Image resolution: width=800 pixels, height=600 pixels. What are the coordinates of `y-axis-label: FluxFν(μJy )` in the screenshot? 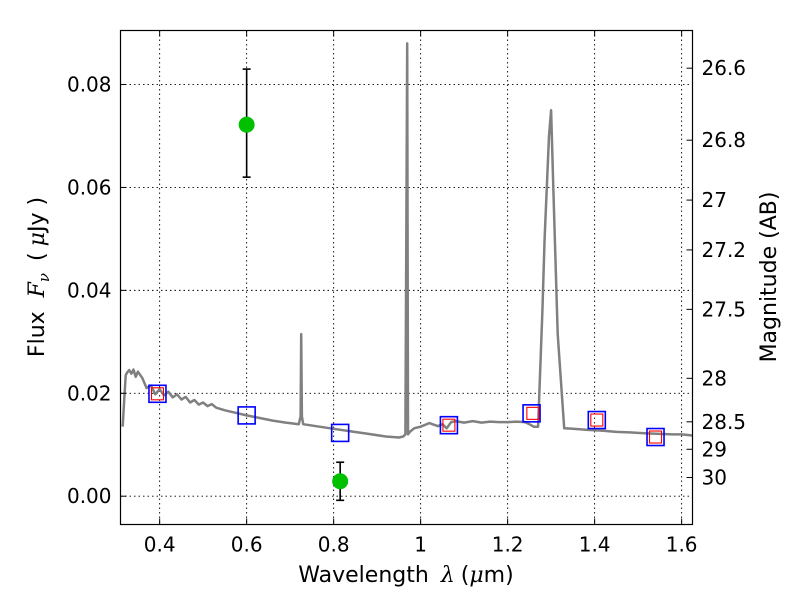 It's located at (39, 277).